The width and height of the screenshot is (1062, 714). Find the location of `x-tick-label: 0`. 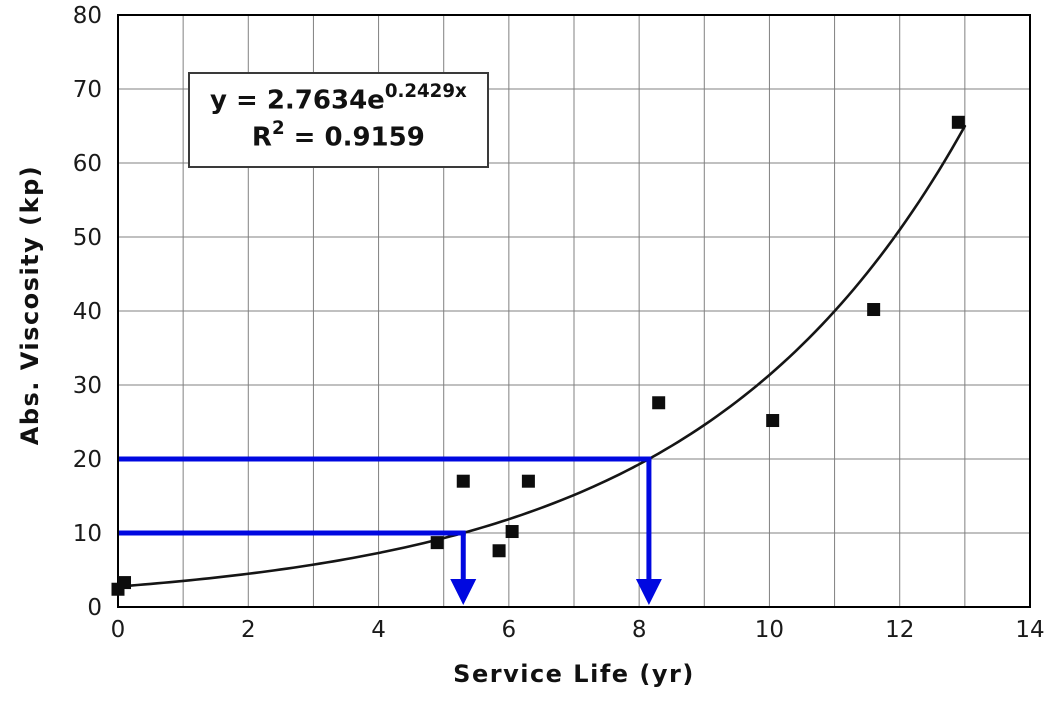

x-tick-label: 0 is located at coordinates (118, 630).